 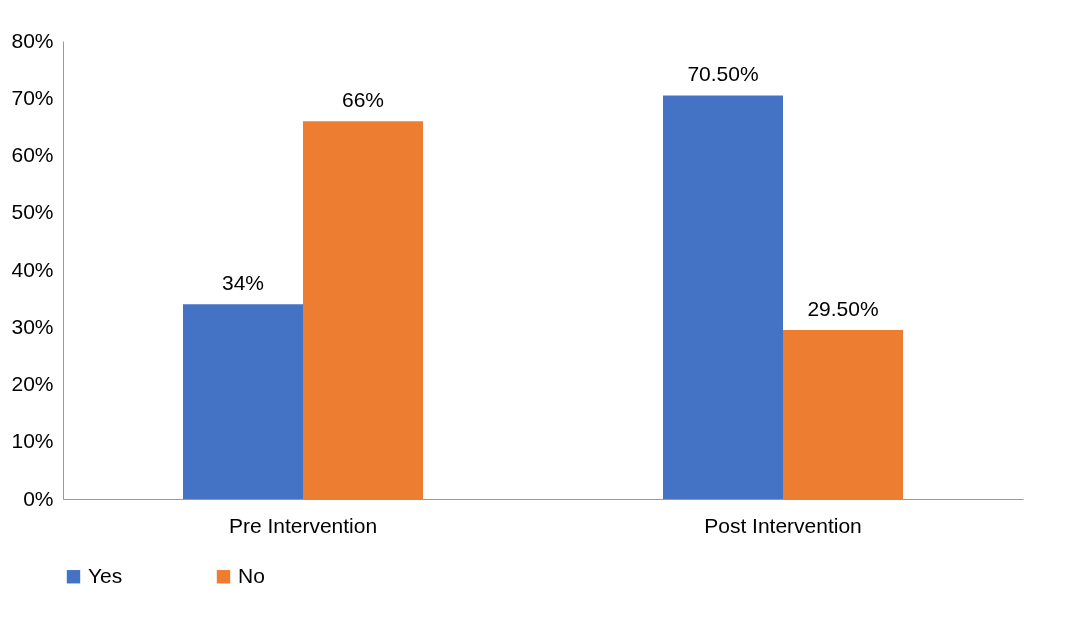 What do you see at coordinates (32, 154) in the screenshot?
I see `y-tick-label: 60%` at bounding box center [32, 154].